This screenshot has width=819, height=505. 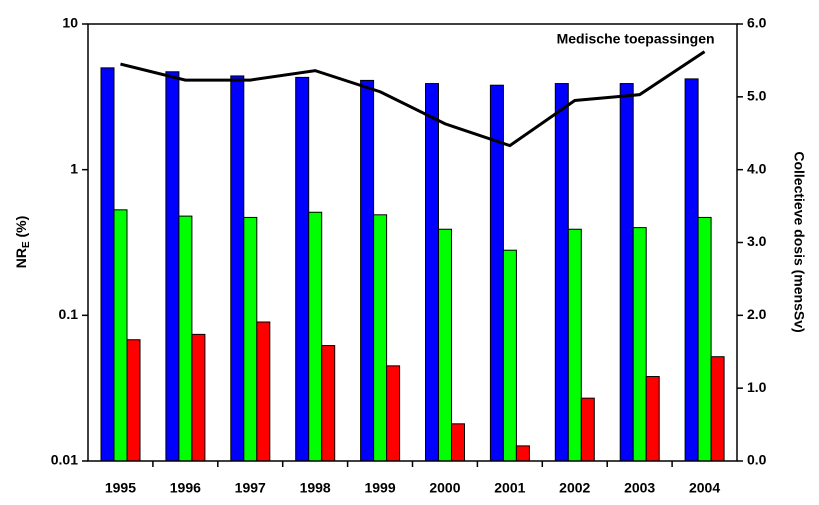 What do you see at coordinates (69, 314) in the screenshot?
I see `y-tick-label: 0.1` at bounding box center [69, 314].